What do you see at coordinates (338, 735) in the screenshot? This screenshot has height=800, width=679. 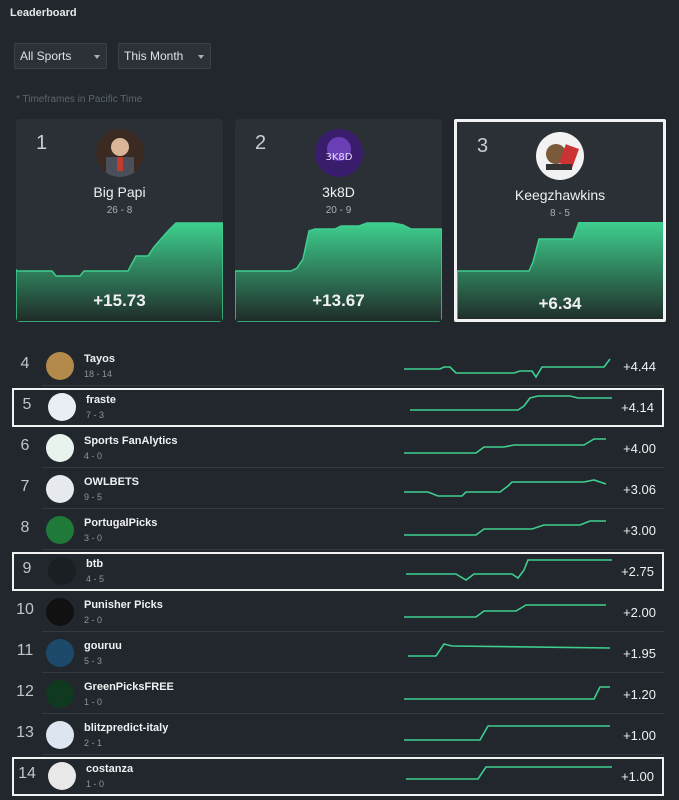 I see `leaderboard-row: 13 blitzpredict-italy 2 - 1 +1.00` at bounding box center [338, 735].